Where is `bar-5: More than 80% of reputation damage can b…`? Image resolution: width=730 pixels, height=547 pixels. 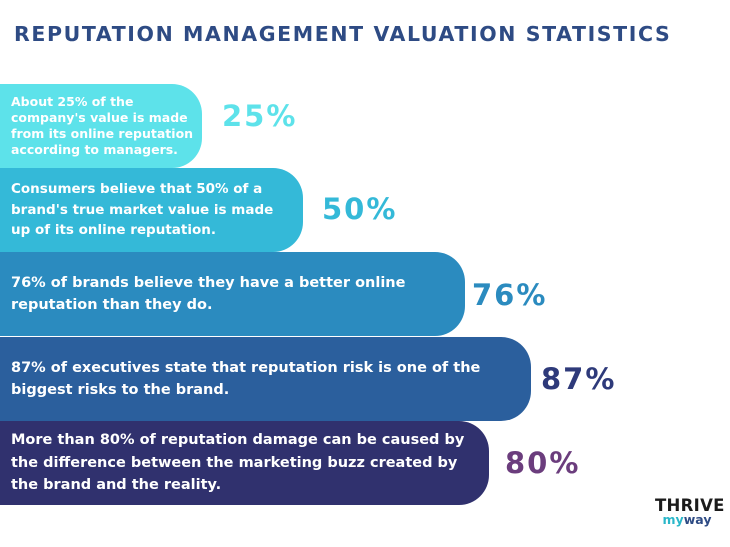 bar-5: More than 80% of reputation damage can b… is located at coordinates (244, 463).